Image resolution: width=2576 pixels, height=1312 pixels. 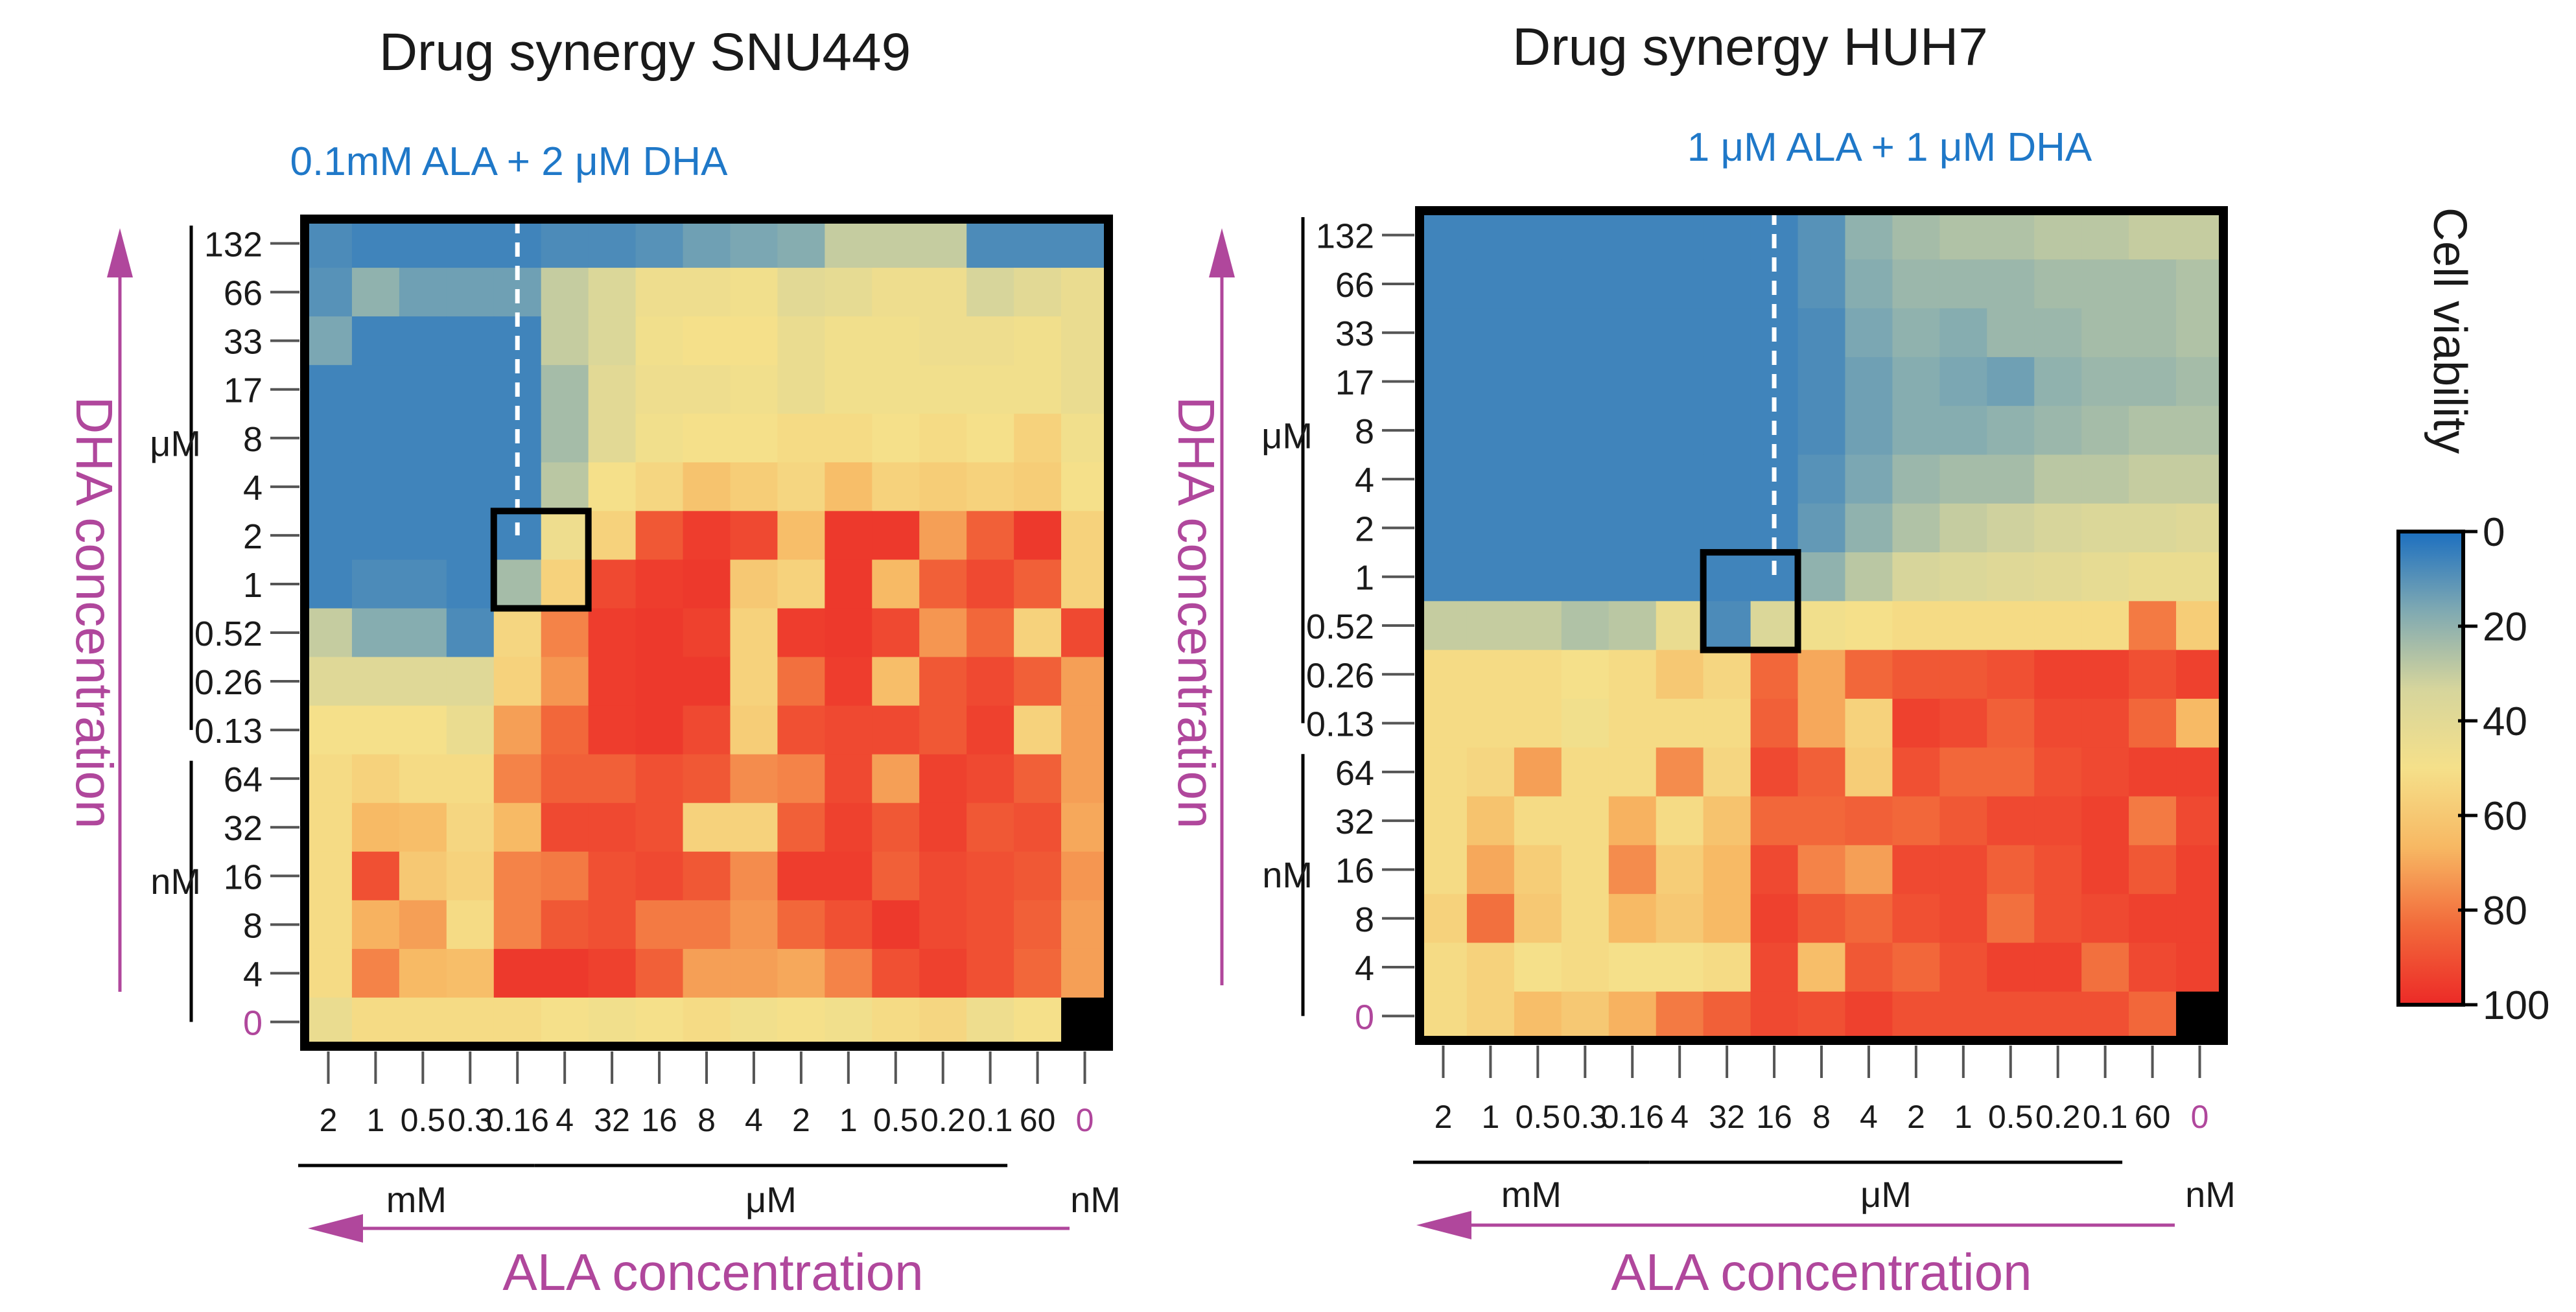 I want to click on y-tick-label: 0.52, so click(x=1340, y=626).